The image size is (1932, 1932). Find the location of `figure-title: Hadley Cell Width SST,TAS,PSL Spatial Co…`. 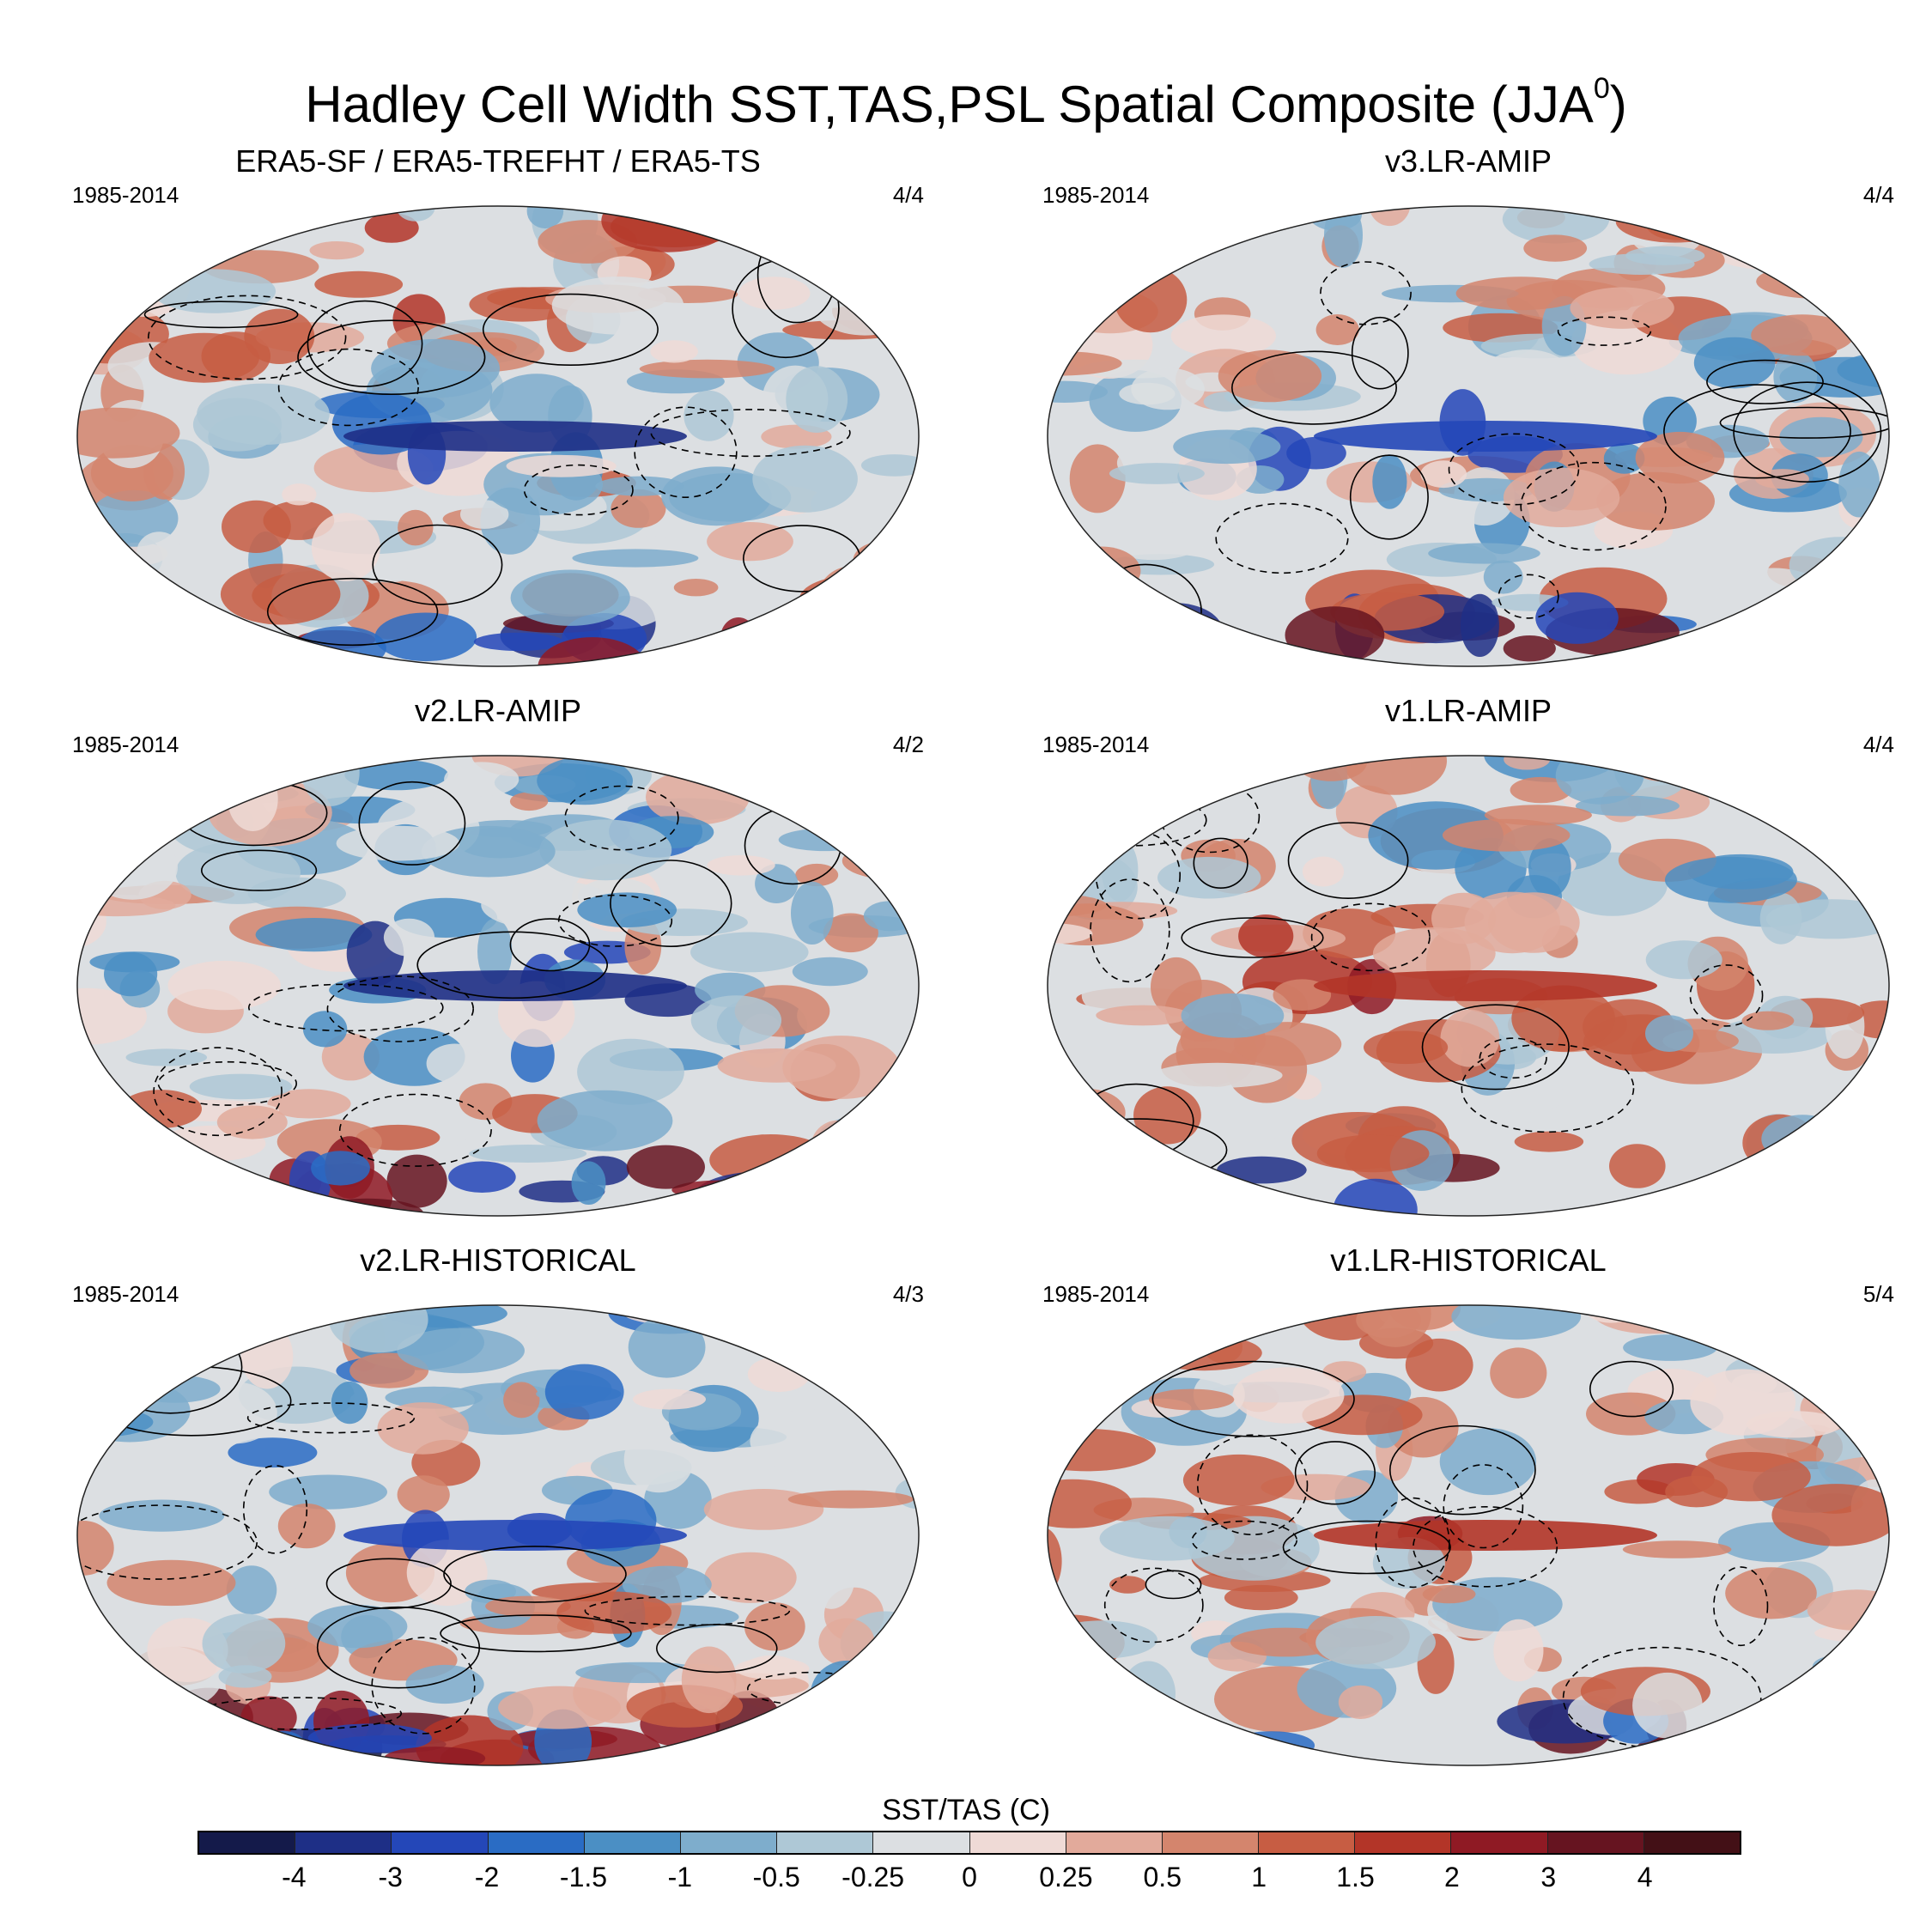

figure-title: Hadley Cell Width SST,TAS,PSL Spatial Co… is located at coordinates (966, 102).